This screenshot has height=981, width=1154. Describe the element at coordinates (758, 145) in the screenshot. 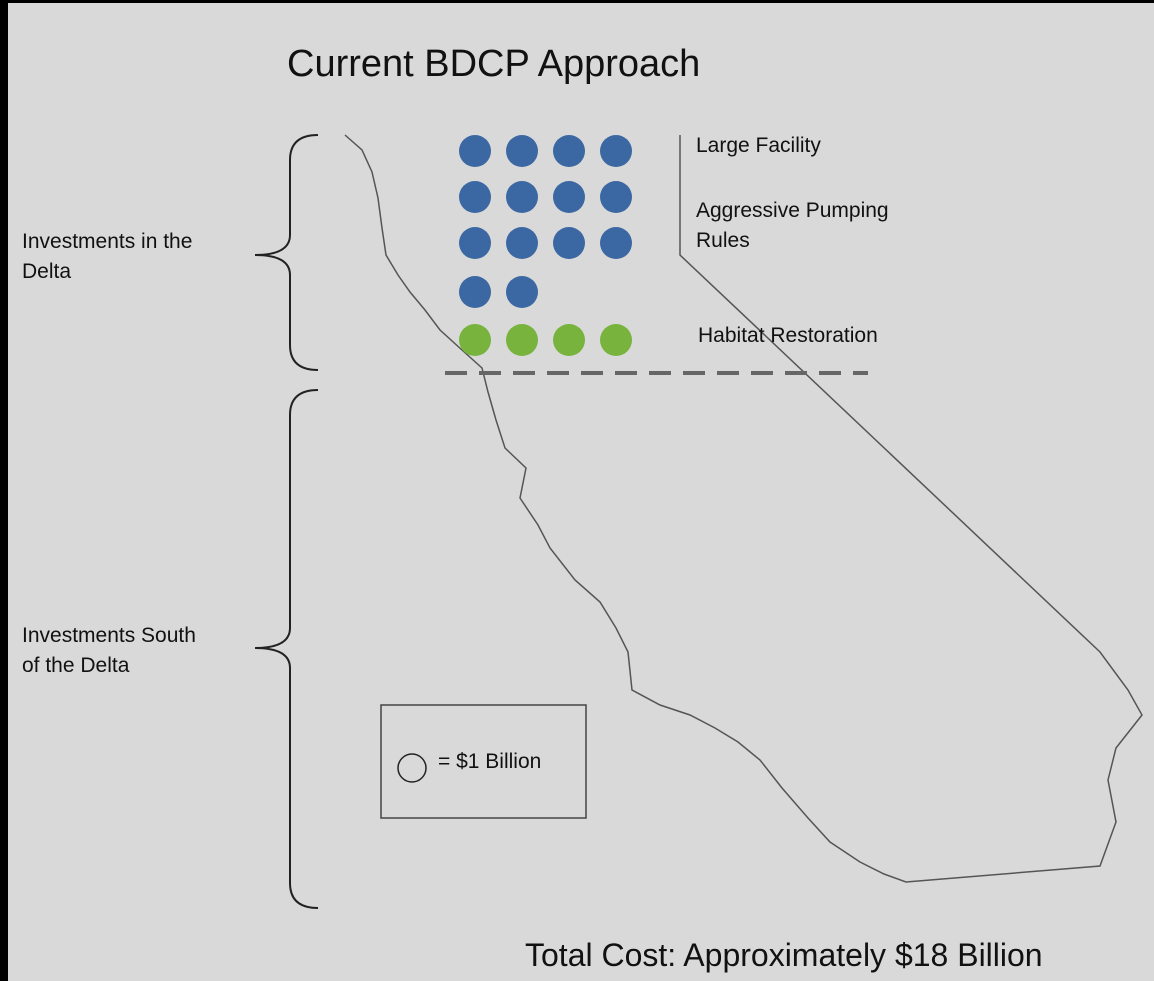

I see `item-label: Large Facility` at that location.